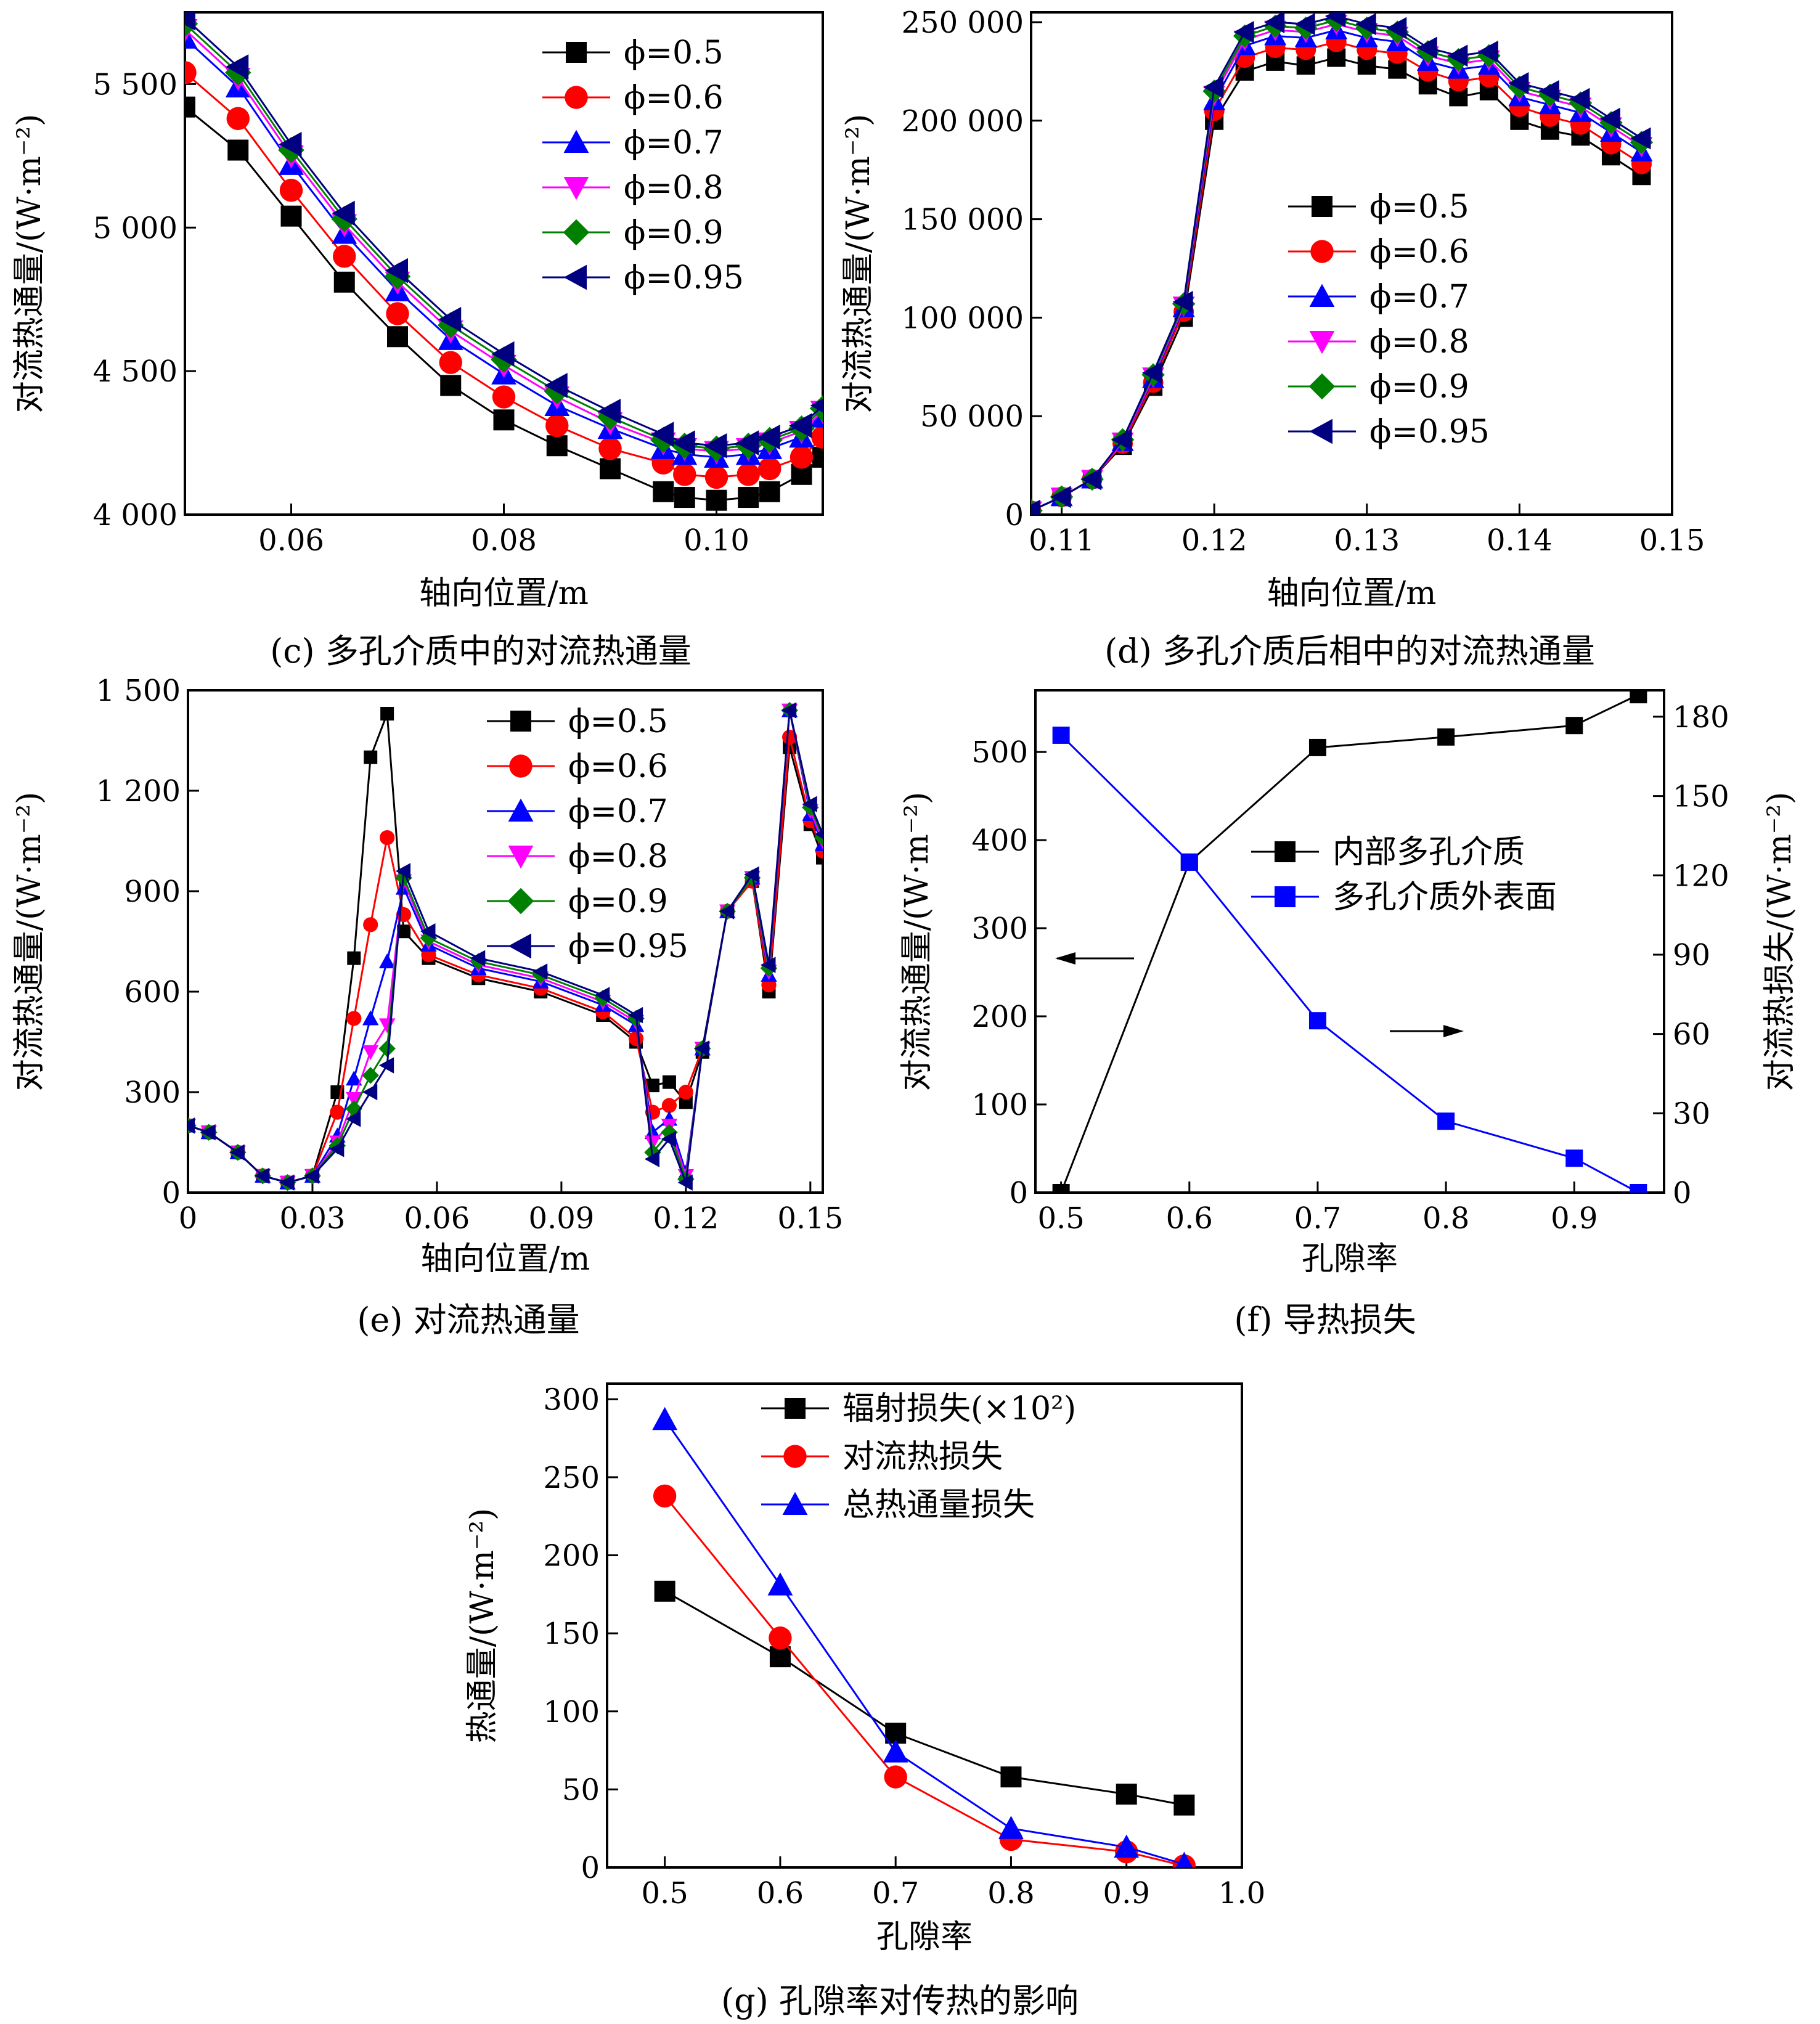 Image resolution: width=1820 pixels, height=2024 pixels. What do you see at coordinates (571, 1478) in the screenshot?
I see `y-tick-label: 250` at bounding box center [571, 1478].